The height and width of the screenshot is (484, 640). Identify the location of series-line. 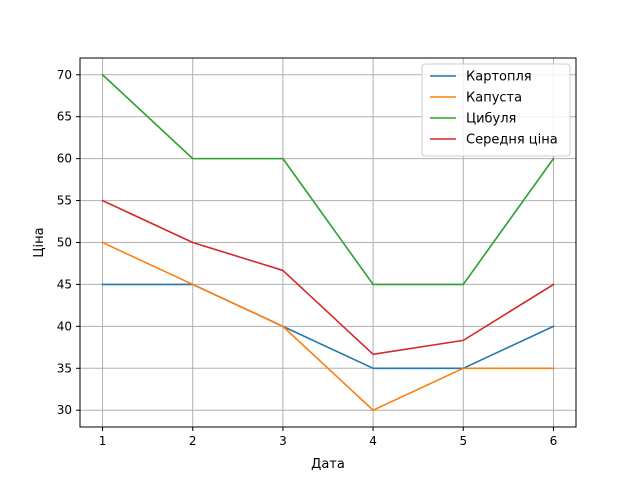
(328, 326).